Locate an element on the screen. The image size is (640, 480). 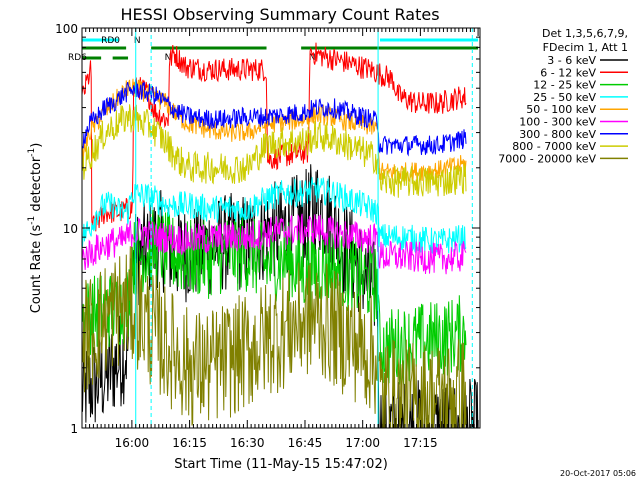
y-axis-label-sup-2: -1 is located at coordinates (32, 152).